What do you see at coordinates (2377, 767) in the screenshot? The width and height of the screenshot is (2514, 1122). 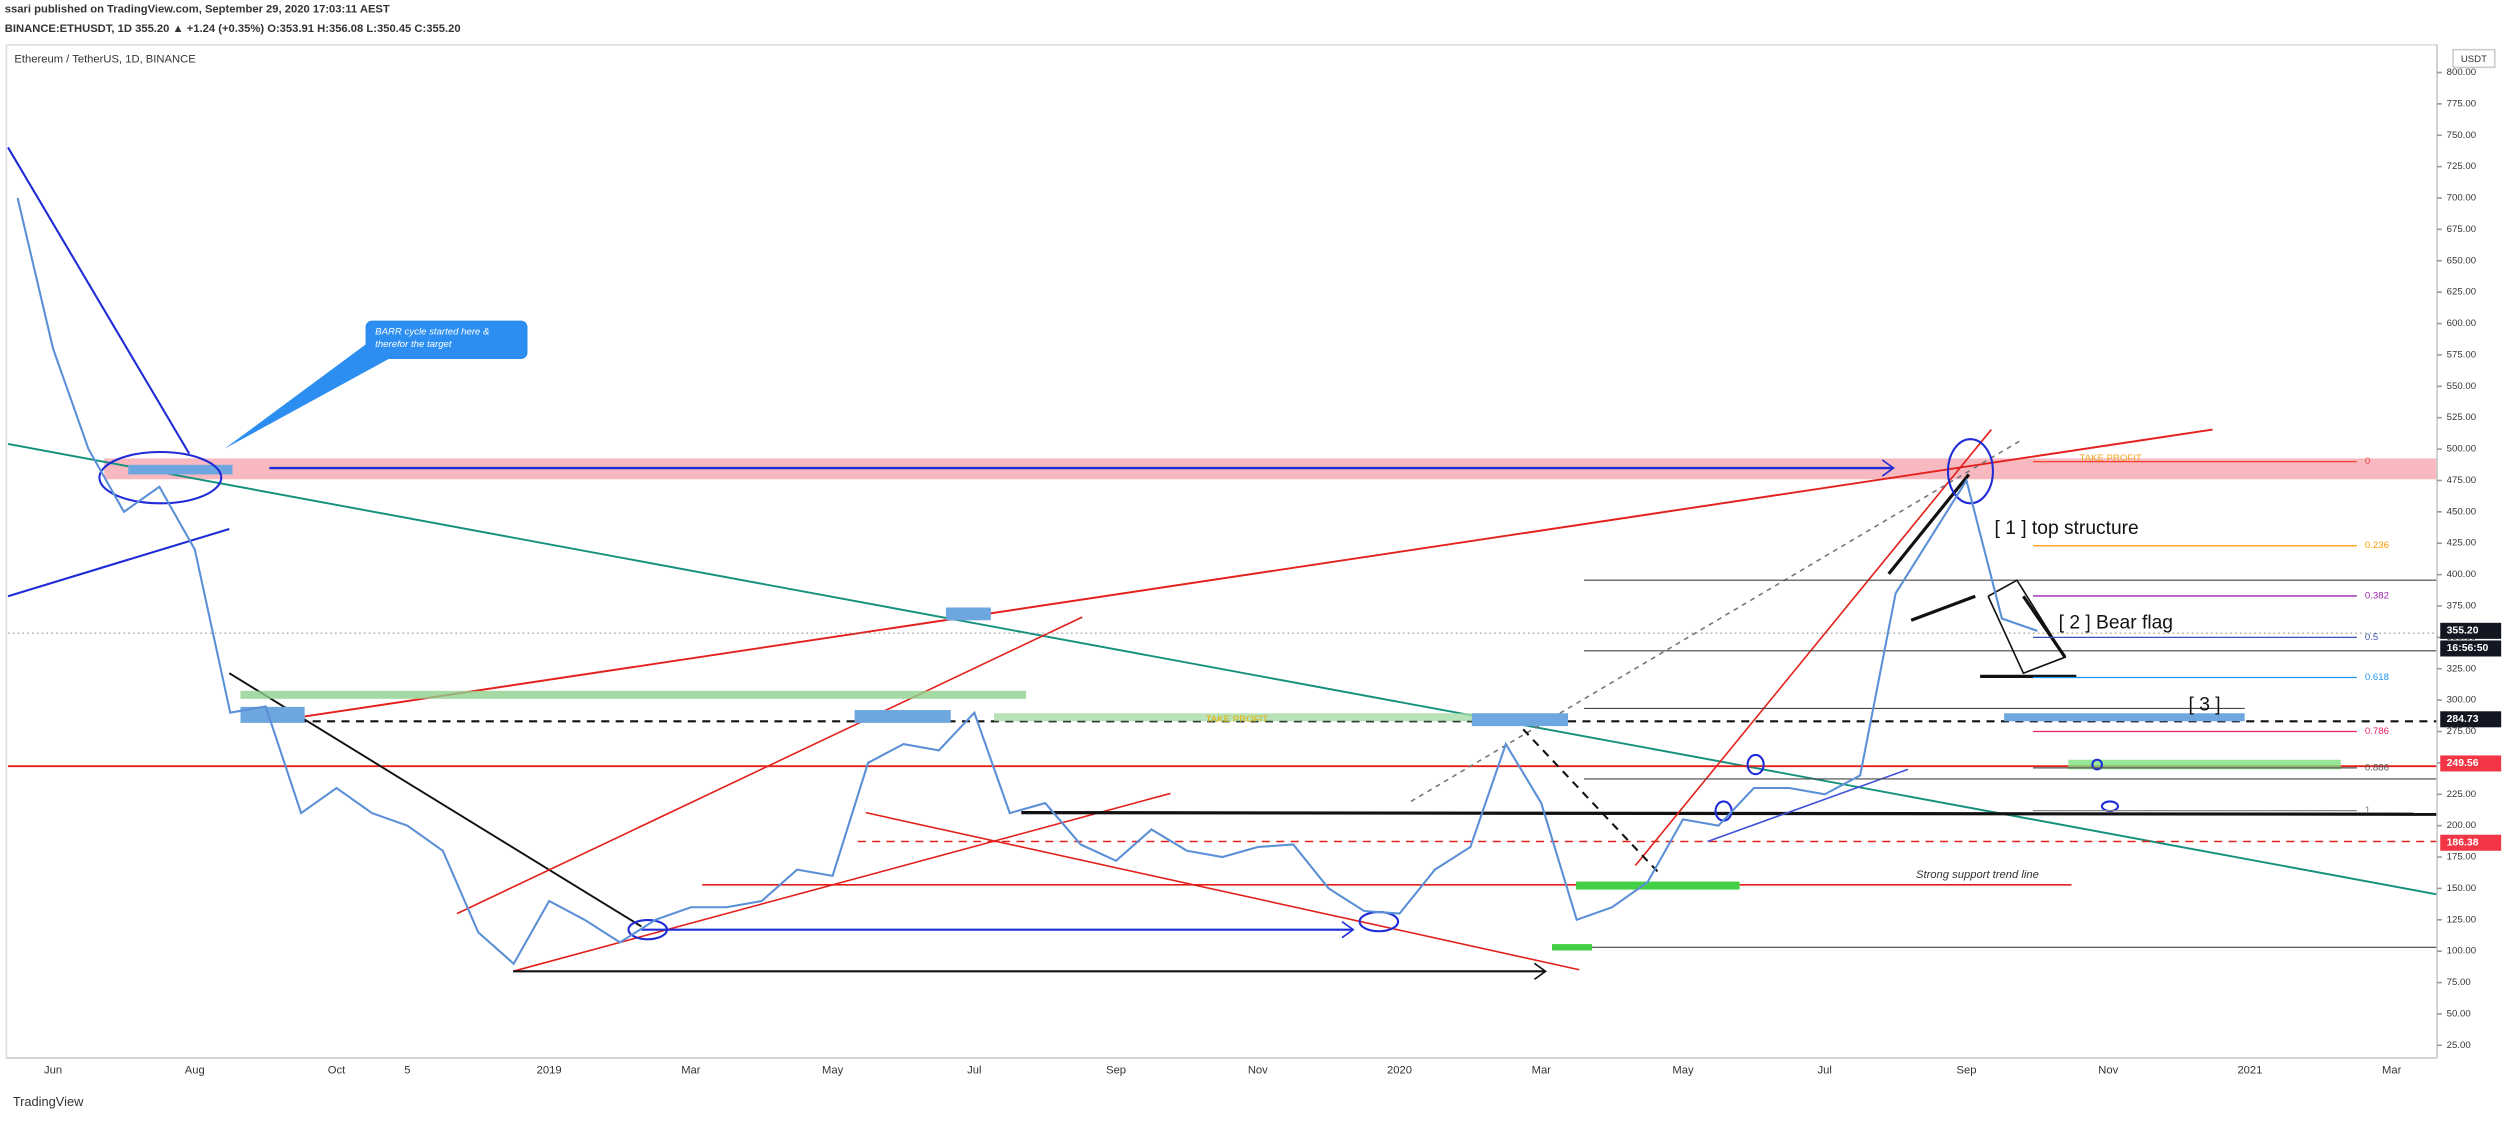 I see `fib-label: 0.886` at bounding box center [2377, 767].